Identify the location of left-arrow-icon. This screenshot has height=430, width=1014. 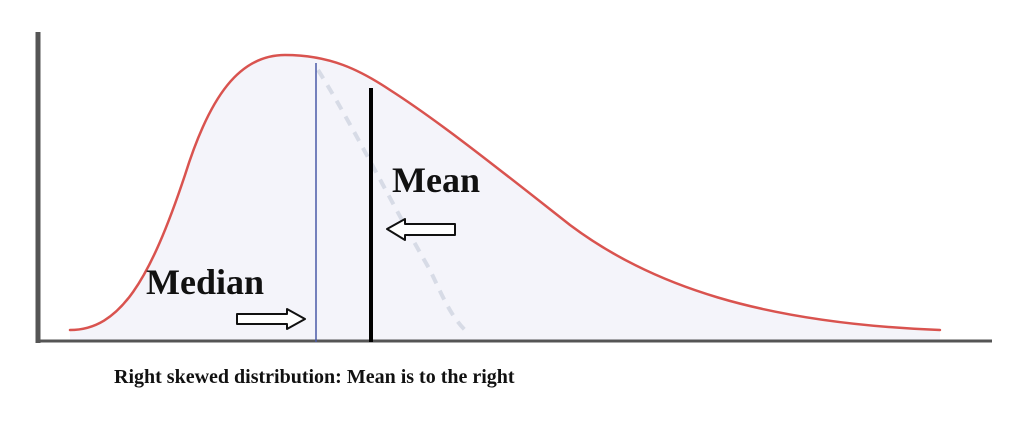
(421, 229).